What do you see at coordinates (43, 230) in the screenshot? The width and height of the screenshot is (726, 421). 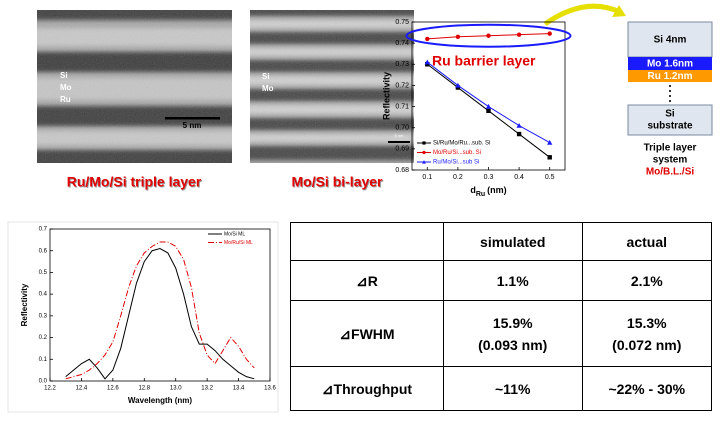 I see `y-tick-label: 0.7` at bounding box center [43, 230].